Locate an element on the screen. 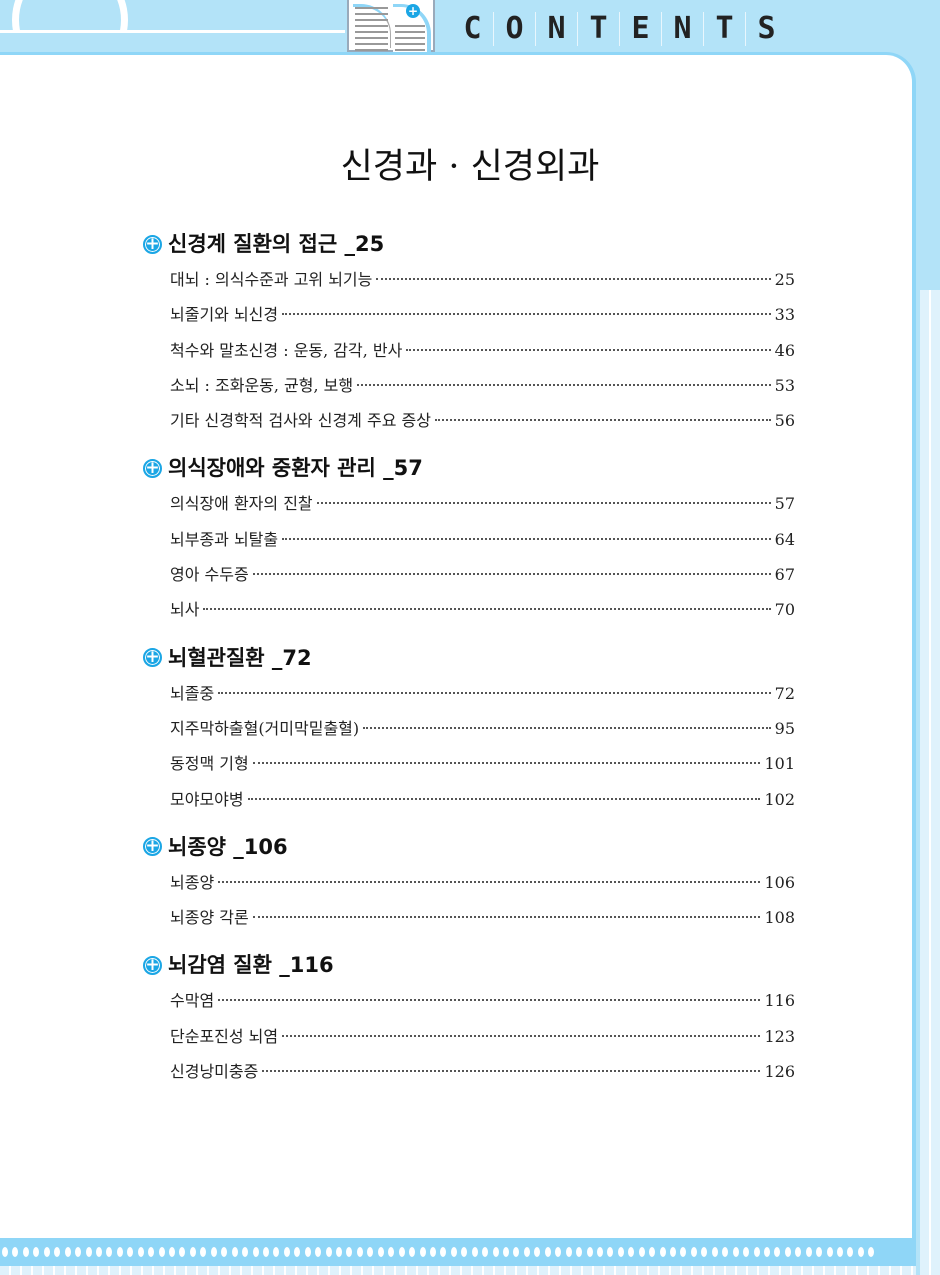 Image resolution: width=940 pixels, height=1275 pixels. entry-label: 신경낭미충증 is located at coordinates (214, 1072).